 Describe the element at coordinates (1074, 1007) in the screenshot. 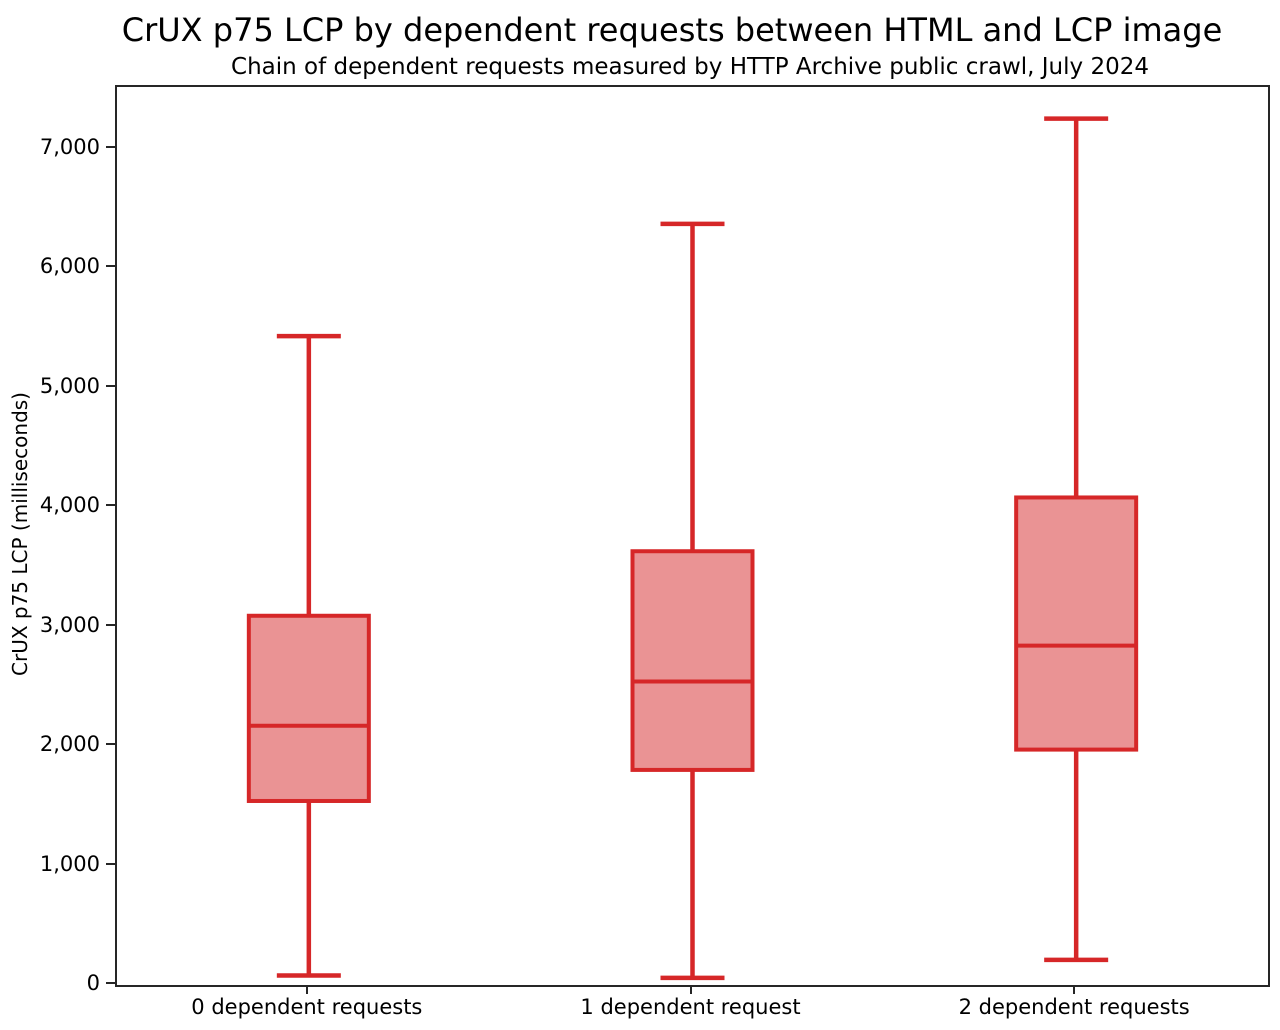

I see `x-tick-label: 2 dependent requests` at that location.